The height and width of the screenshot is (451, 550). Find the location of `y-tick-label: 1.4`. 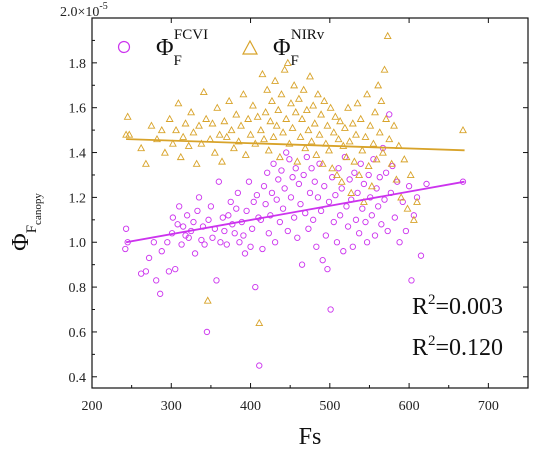

y-tick-label: 1.4 is located at coordinates (78, 154).